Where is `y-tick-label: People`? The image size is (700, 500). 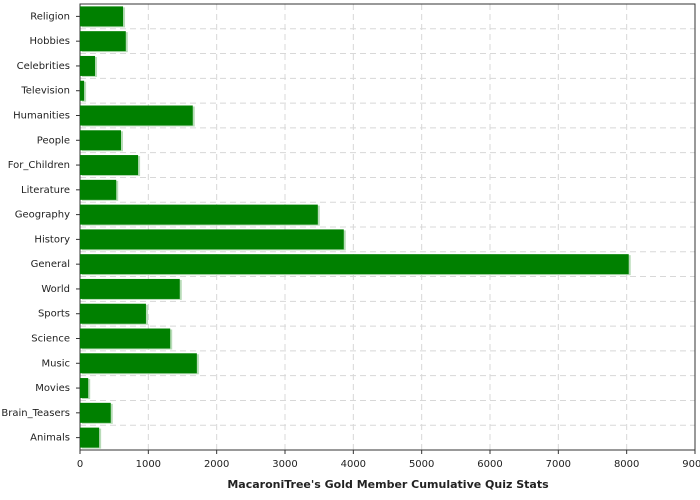
y-tick-label: People is located at coordinates (53, 140).